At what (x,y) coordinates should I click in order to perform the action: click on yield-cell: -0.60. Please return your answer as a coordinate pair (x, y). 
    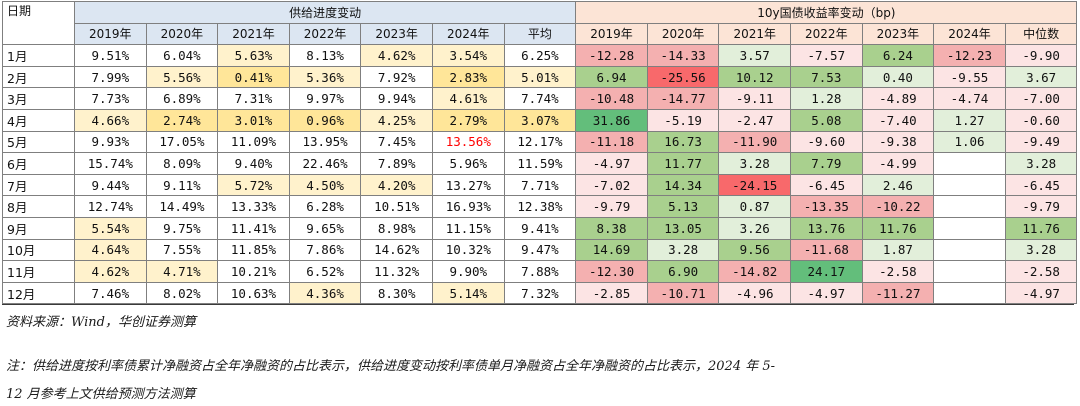
    Looking at the image, I should click on (1041, 120).